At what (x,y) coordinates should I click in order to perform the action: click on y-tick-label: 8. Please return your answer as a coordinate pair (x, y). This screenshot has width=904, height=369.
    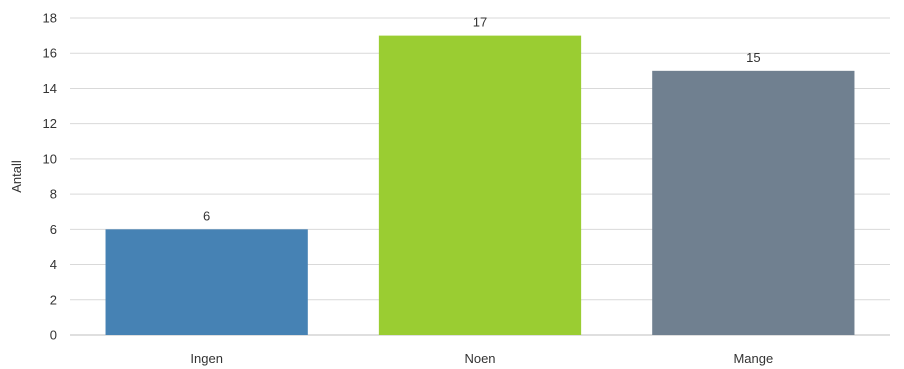
    Looking at the image, I should click on (53, 194).